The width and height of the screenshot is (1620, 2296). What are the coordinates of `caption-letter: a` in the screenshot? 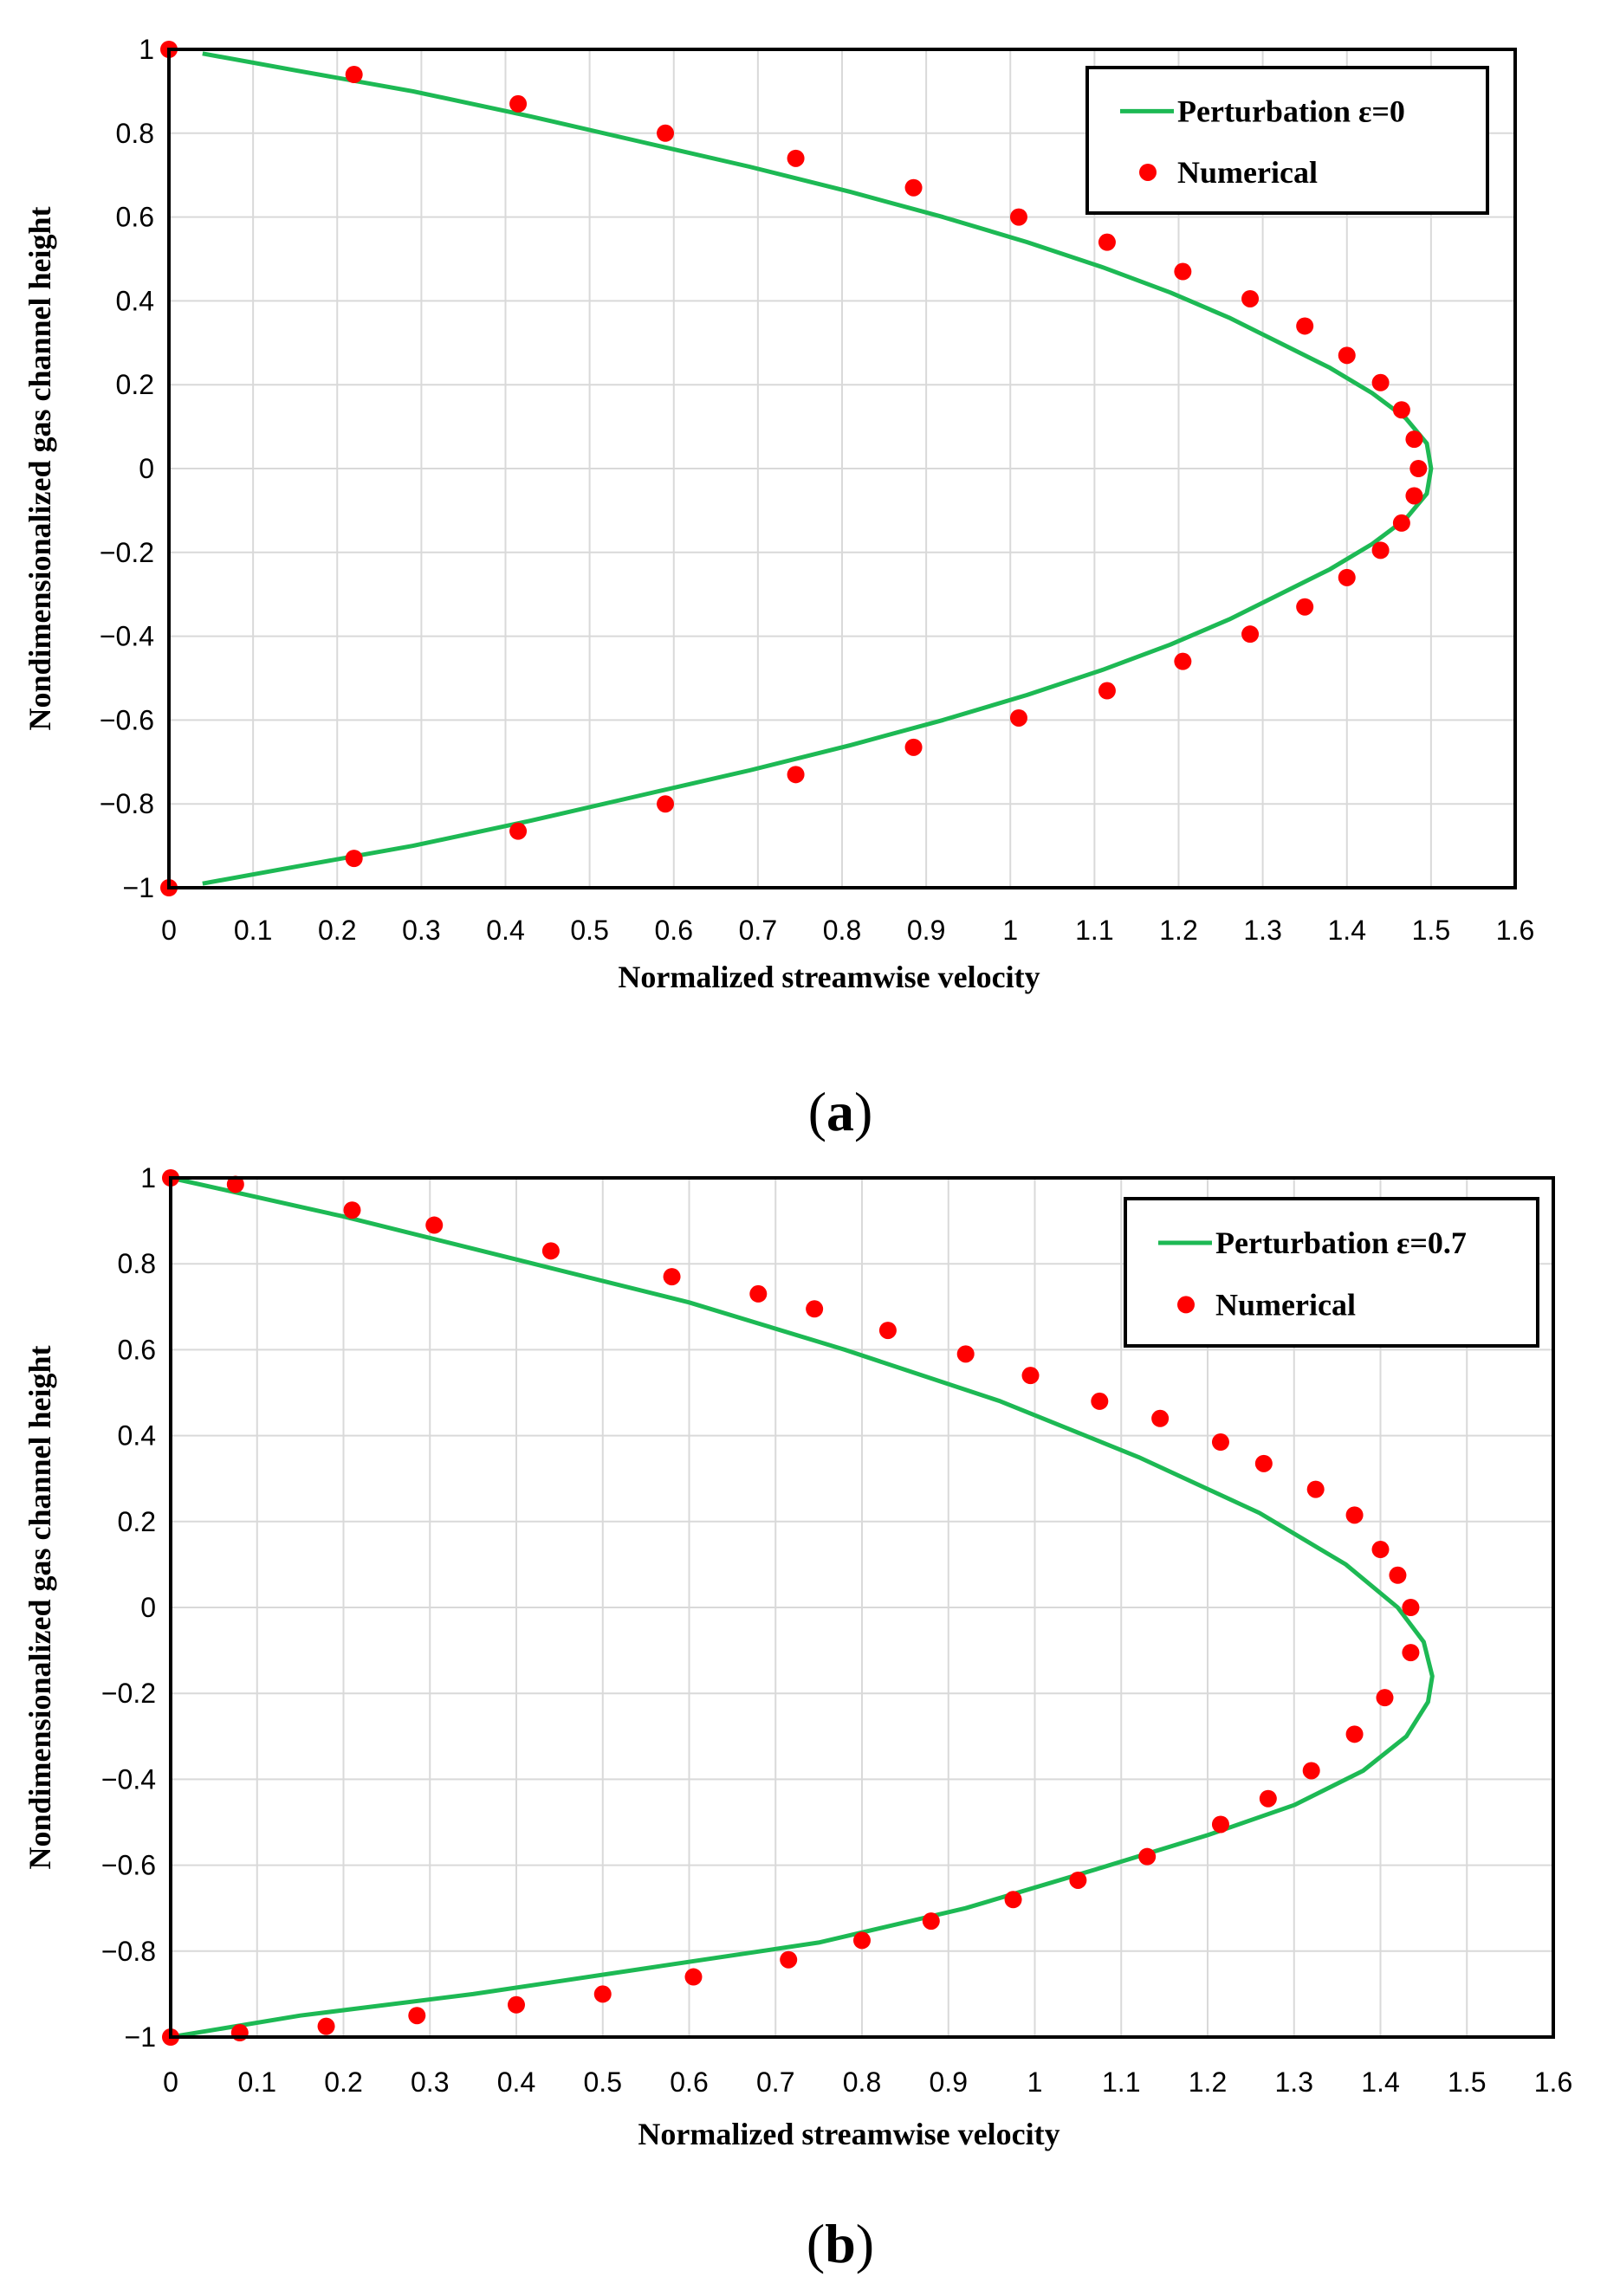 It's located at (840, 1111).